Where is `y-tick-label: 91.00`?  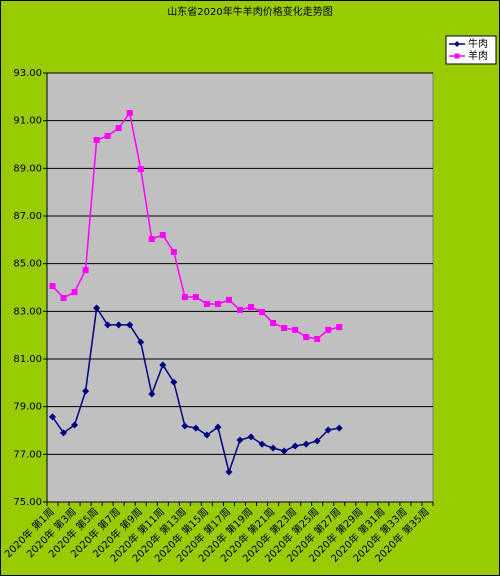
y-tick-label: 91.00 is located at coordinates (27, 121).